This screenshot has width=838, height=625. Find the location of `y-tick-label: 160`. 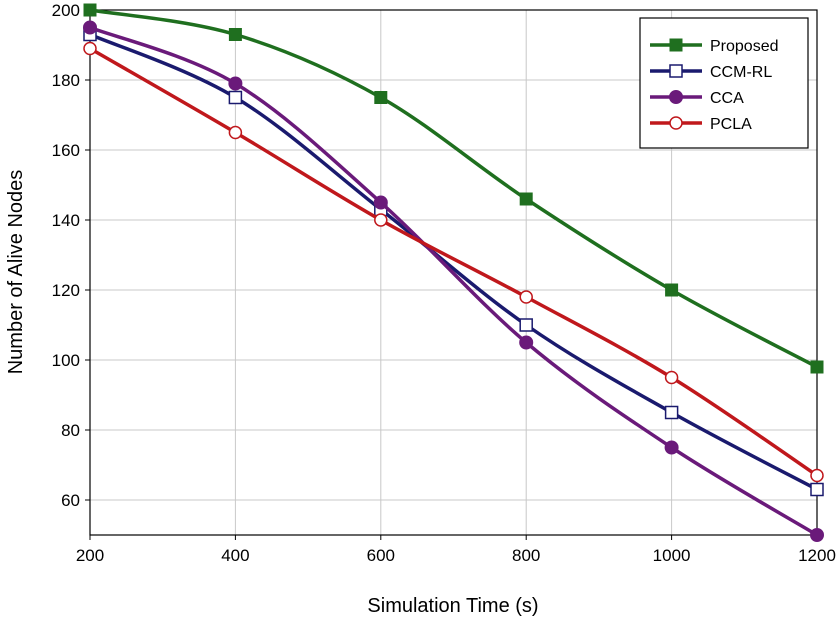

y-tick-label: 160 is located at coordinates (66, 150).